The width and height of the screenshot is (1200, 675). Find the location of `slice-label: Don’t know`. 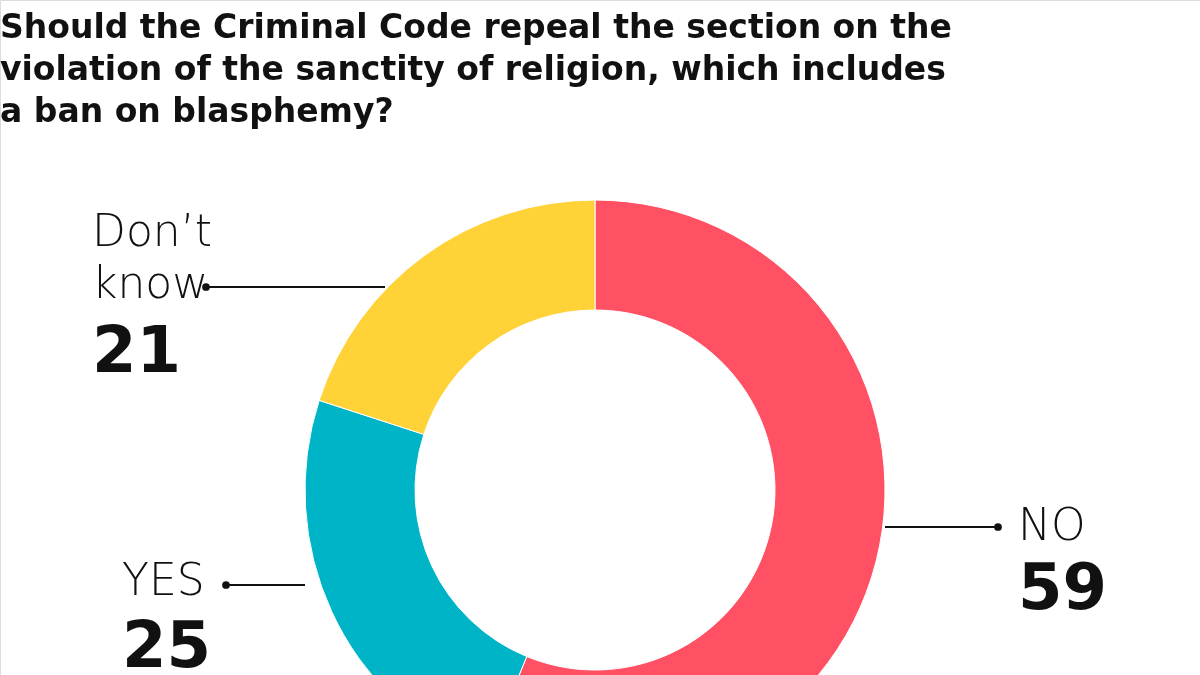

slice-label: Don’t know is located at coordinates (152, 256).